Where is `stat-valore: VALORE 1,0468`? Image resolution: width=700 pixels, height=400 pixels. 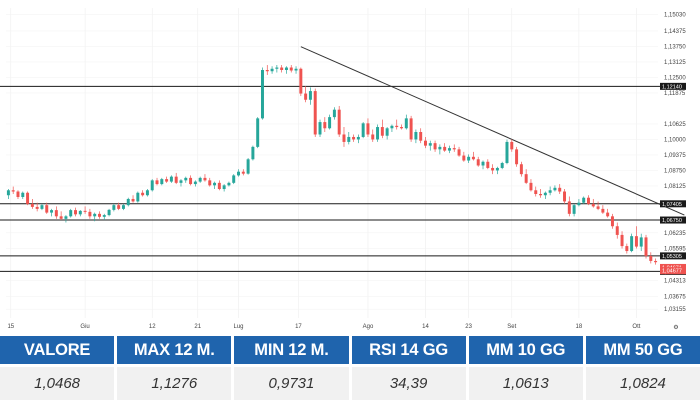
stat-valore: VALORE 1,0468 is located at coordinates (57, 368).